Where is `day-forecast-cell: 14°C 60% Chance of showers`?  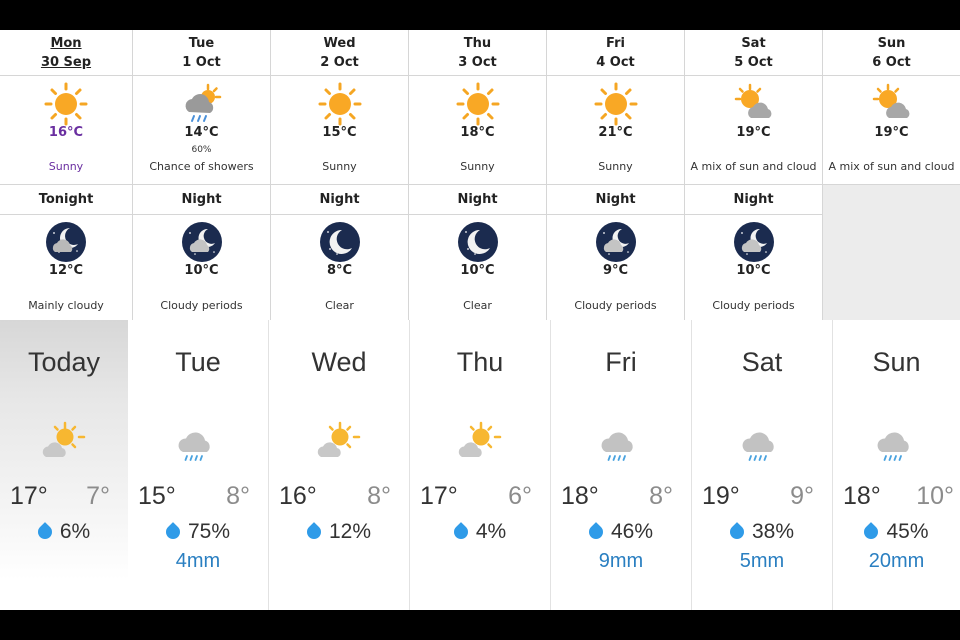
day-forecast-cell: 14°C 60% Chance of showers is located at coordinates (202, 130).